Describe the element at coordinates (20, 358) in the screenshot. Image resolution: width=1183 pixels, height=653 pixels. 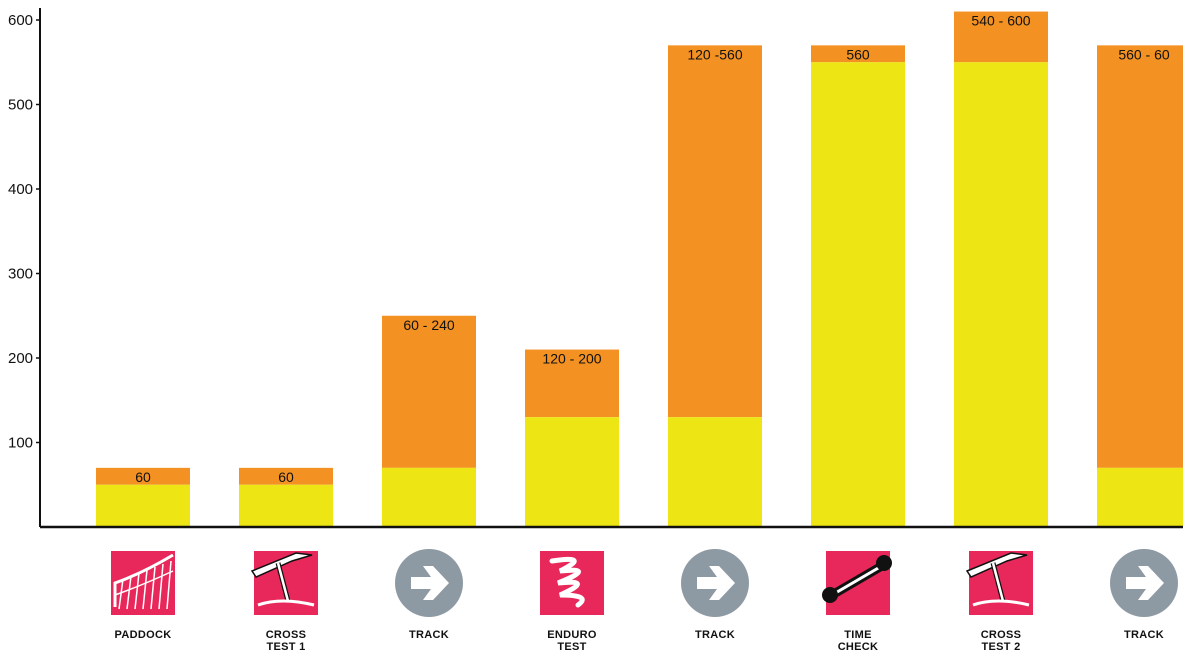
I see `y-tick-label: 200` at that location.